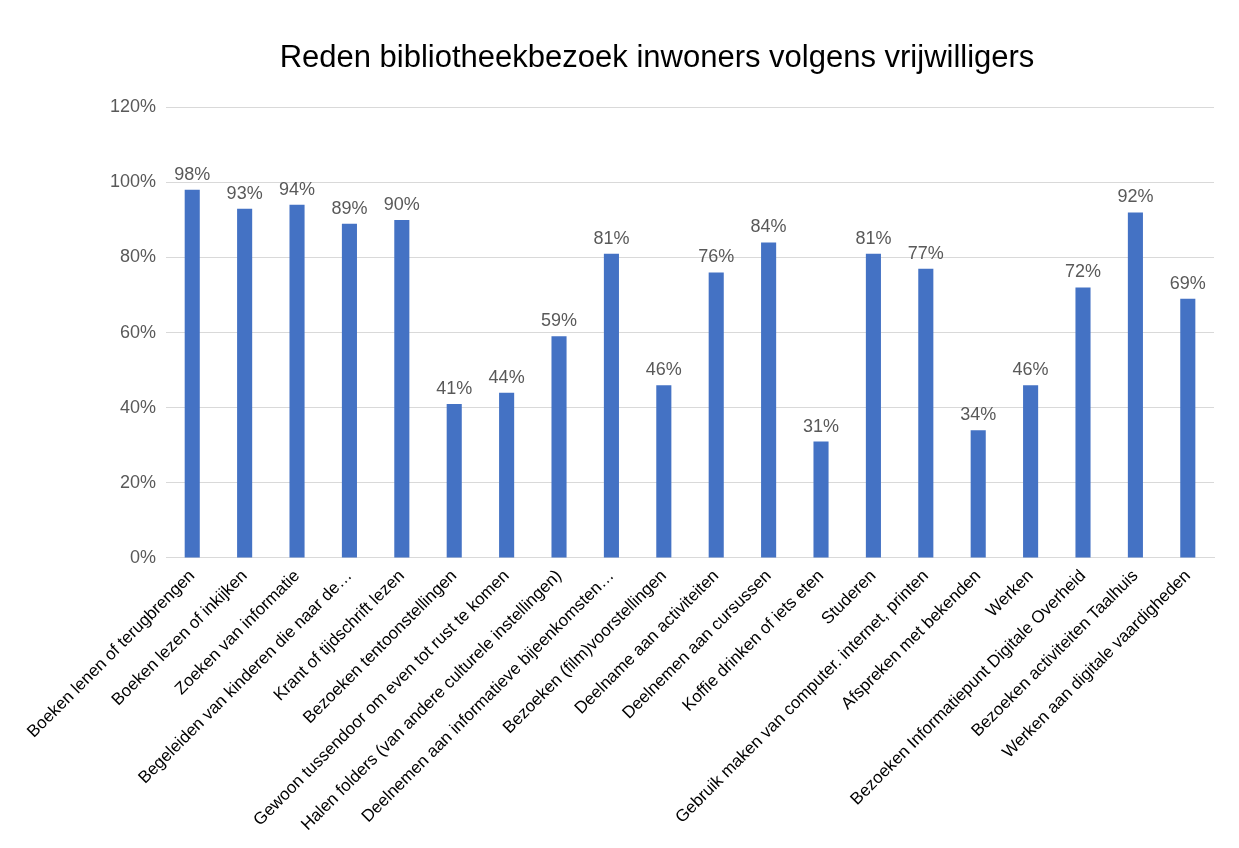 This screenshot has width=1239, height=848. I want to click on chart-title: Reden bibliotheekbezoek inwoners volgens vrijwilligers, so click(657, 57).